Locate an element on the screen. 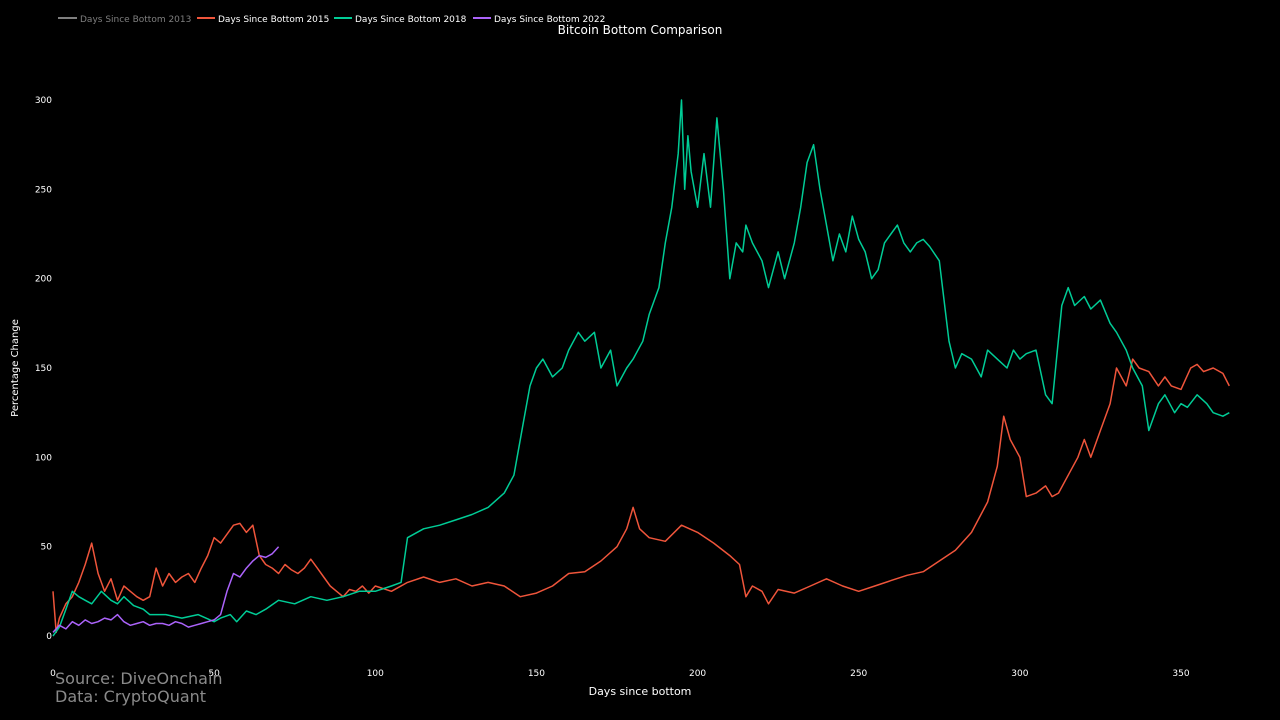  y-tick-label: 200 is located at coordinates (43, 280).